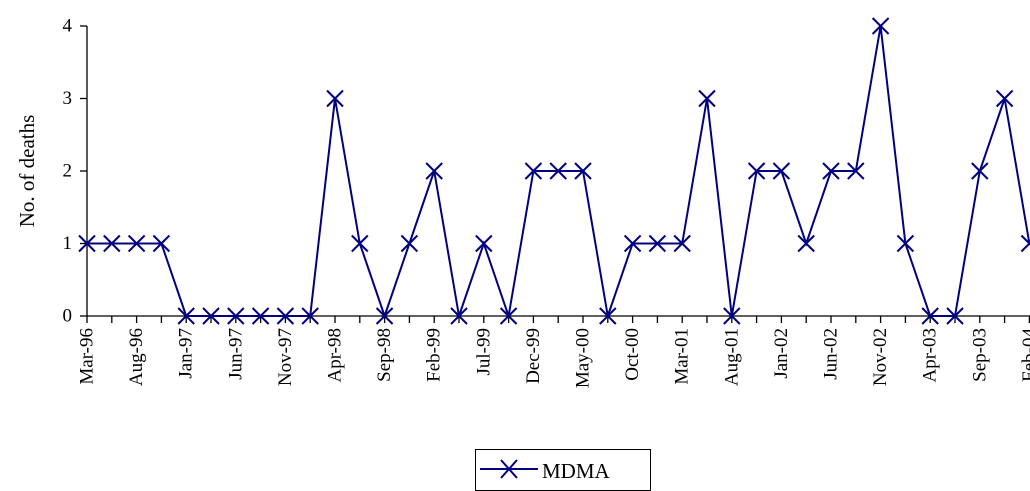 The image size is (1030, 491). Describe the element at coordinates (27, 171) in the screenshot. I see `y-axis-title: No. of deaths` at that location.